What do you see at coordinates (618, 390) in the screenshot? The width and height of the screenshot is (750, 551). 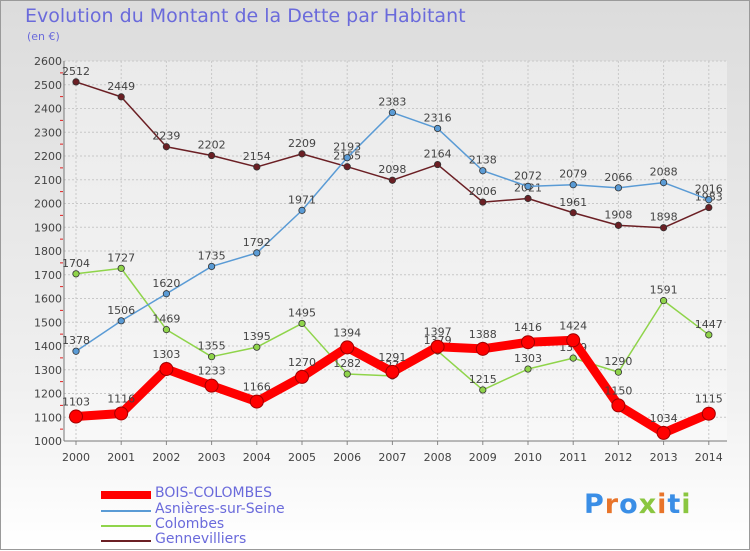 I see `data-label-bois-colombes: 1150` at bounding box center [618, 390].